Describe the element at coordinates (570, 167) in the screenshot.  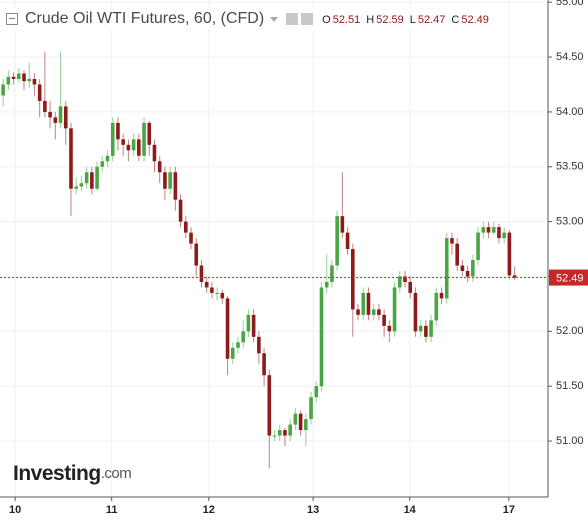
I see `y-tick-label: 53.50` at that location.